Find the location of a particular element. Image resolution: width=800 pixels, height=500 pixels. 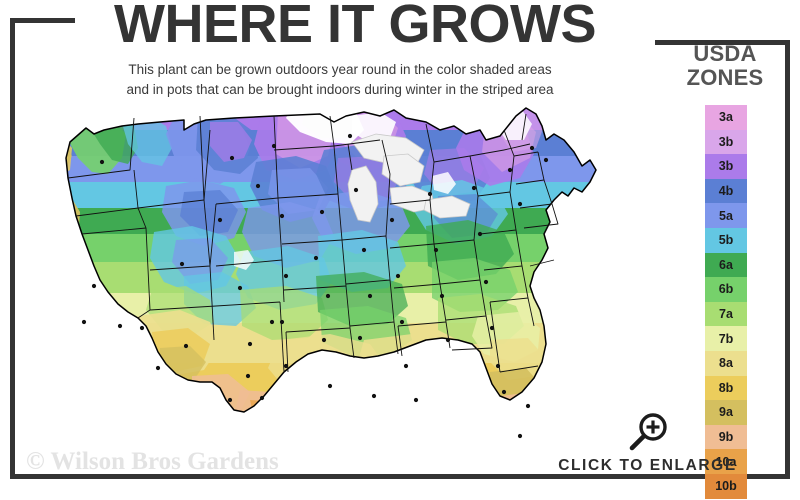

legend-swatch-3a: 3a is located at coordinates (726, 117).